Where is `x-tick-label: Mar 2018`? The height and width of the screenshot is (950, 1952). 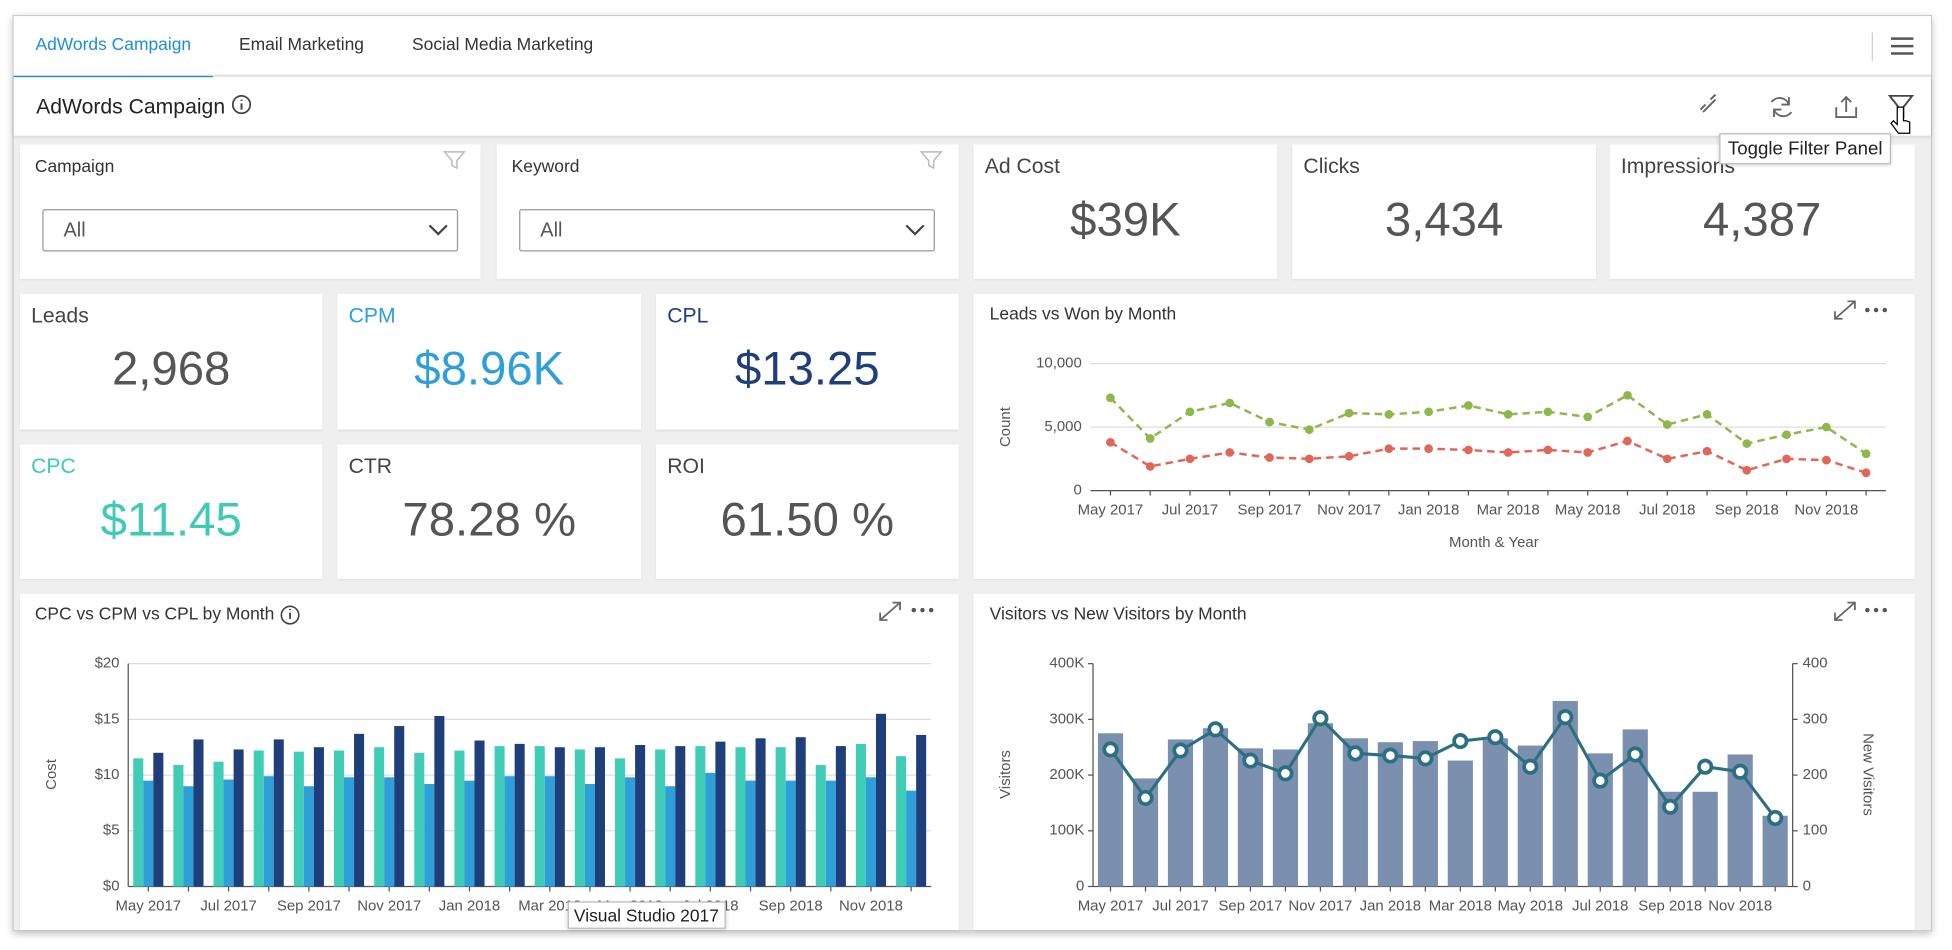 x-tick-label: Mar 2018 is located at coordinates (1460, 905).